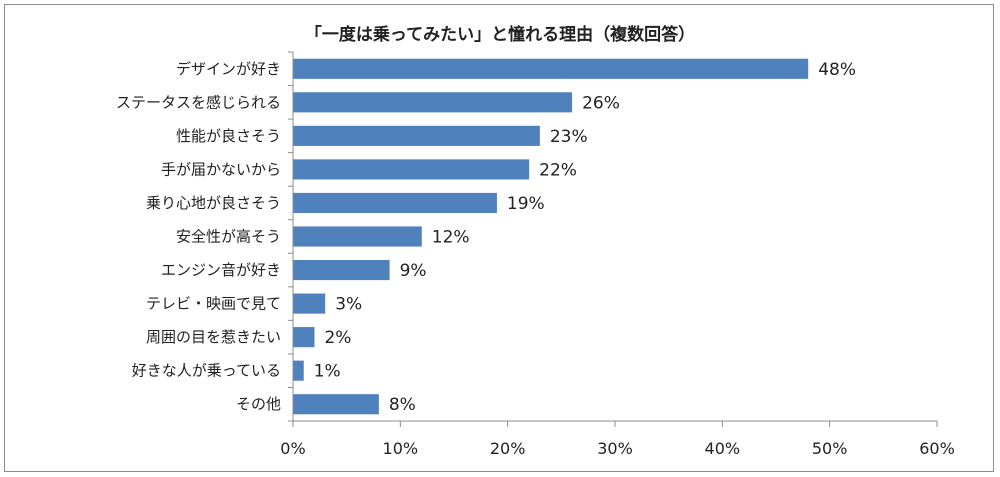  Describe the element at coordinates (401, 448) in the screenshot. I see `x-tick-label-1: 10%` at that location.